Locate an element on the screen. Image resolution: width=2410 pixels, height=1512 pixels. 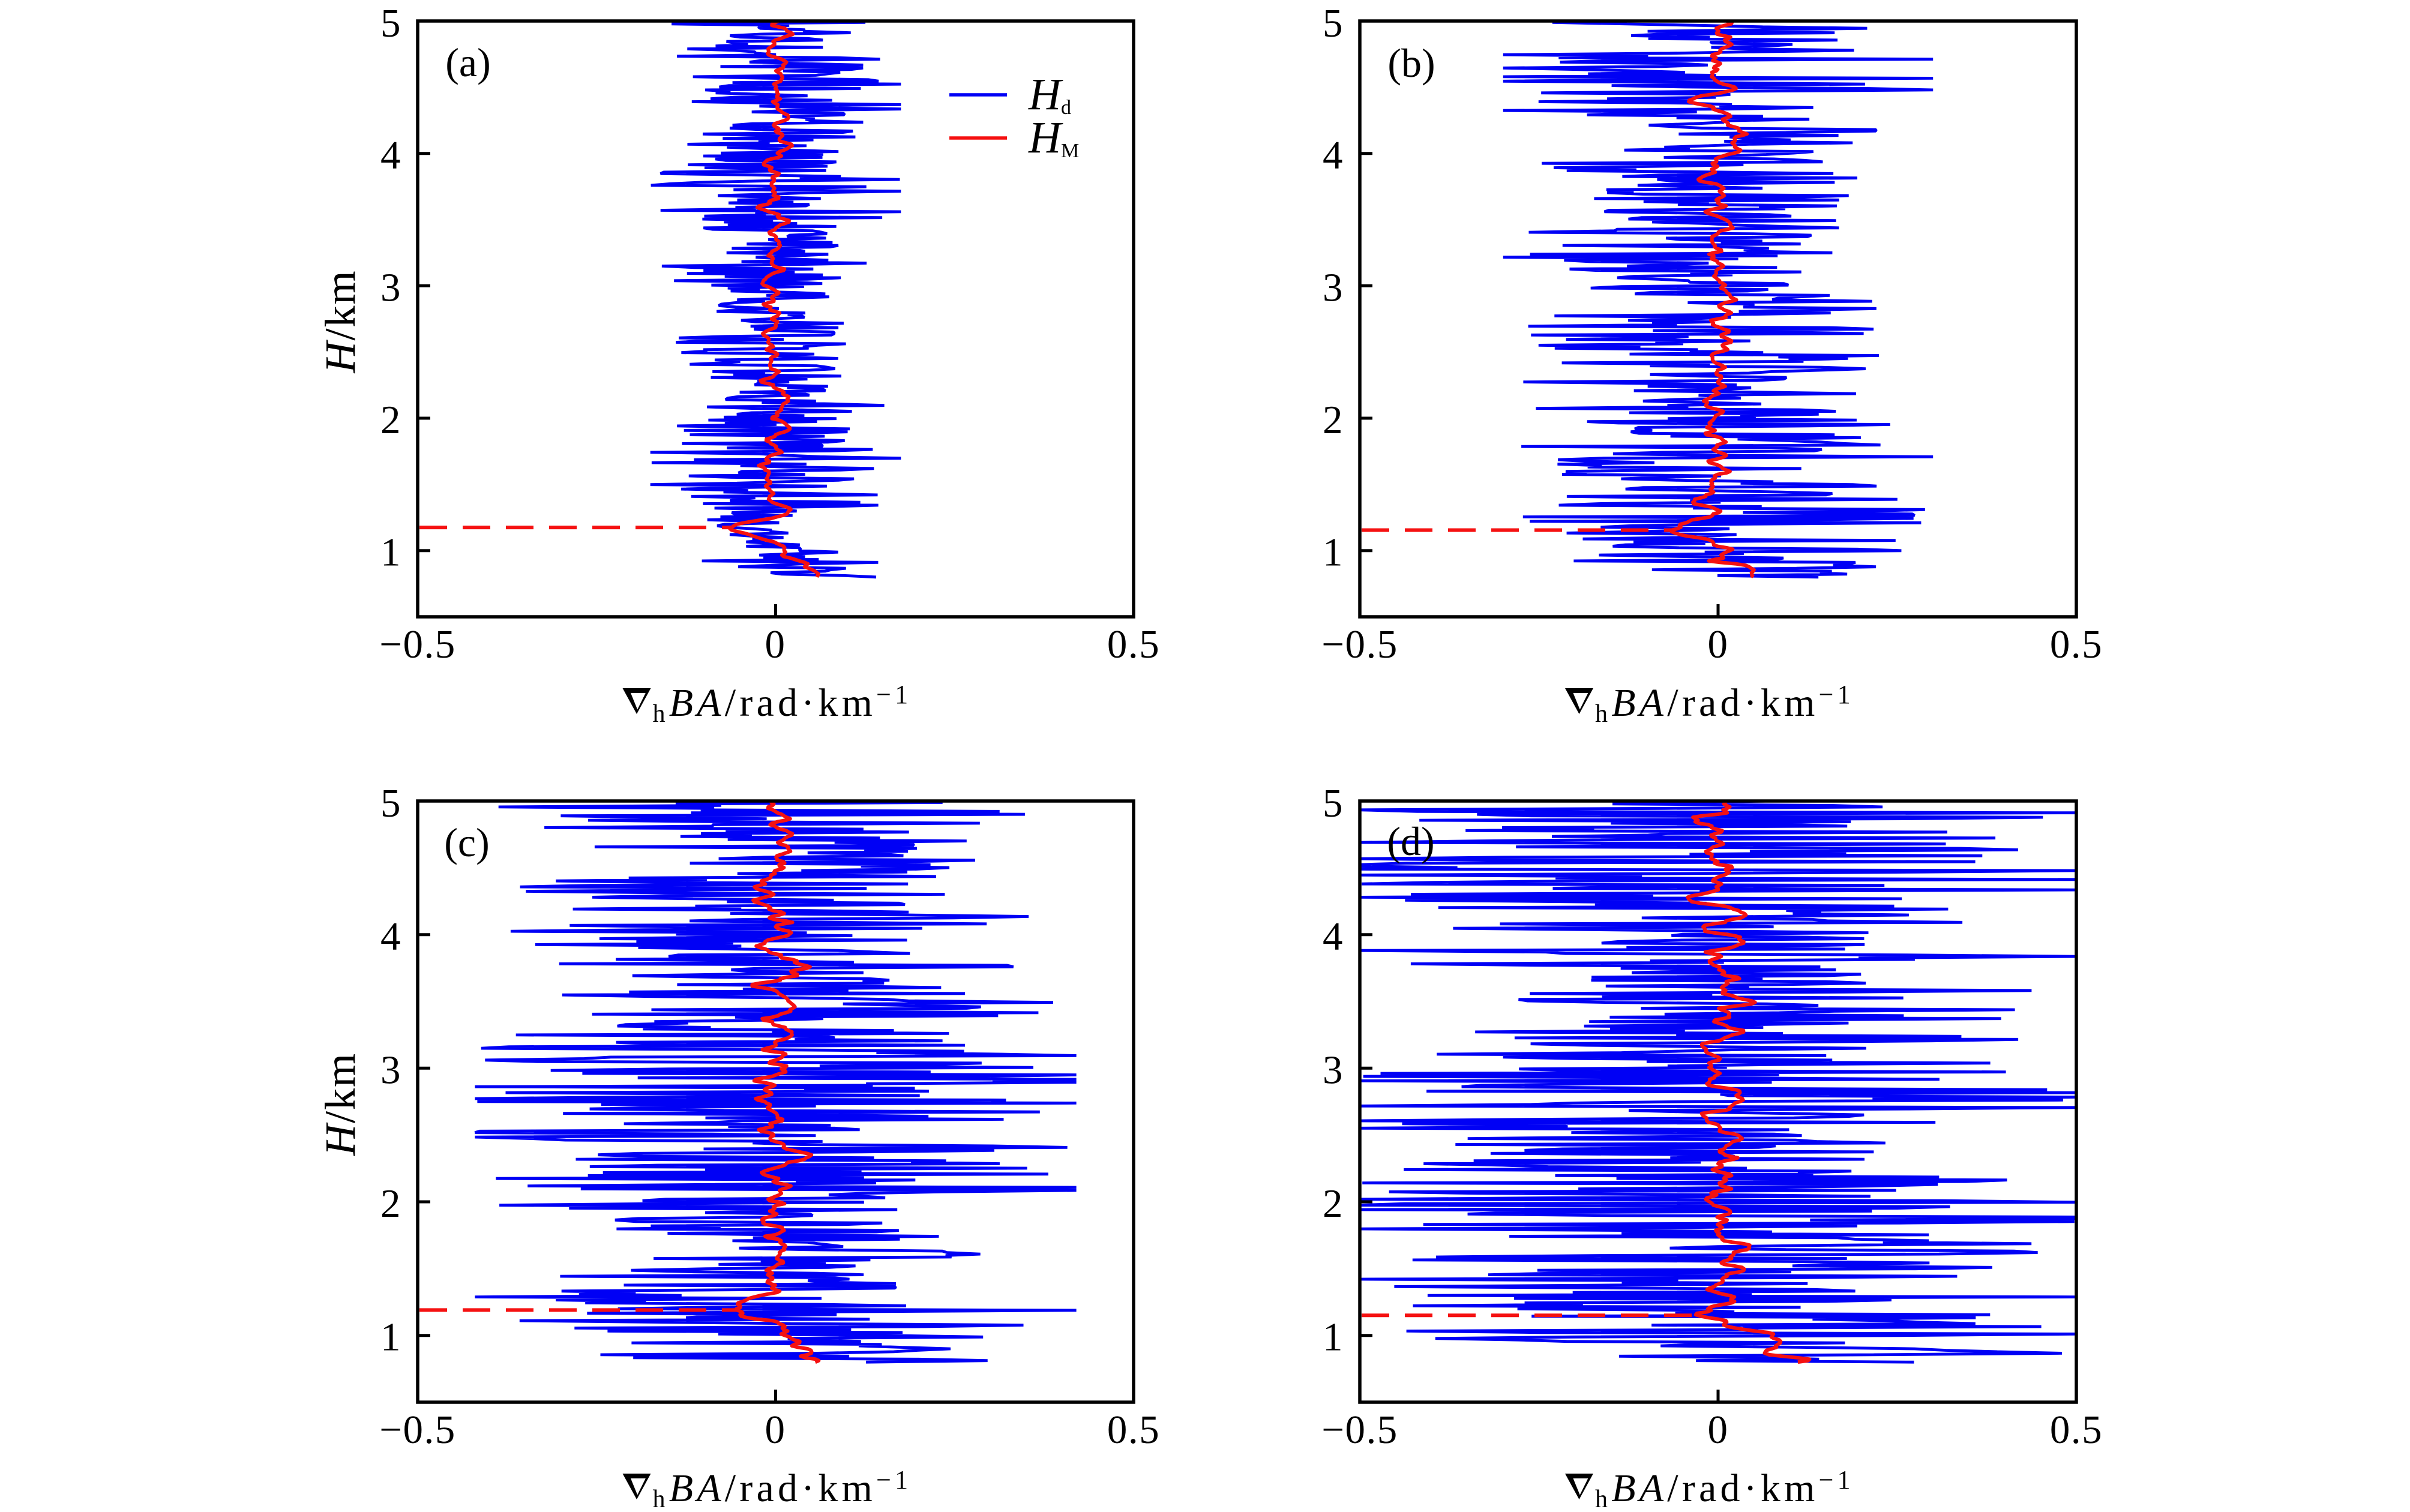
svg-text: (b) is located at coordinates (1411, 63).